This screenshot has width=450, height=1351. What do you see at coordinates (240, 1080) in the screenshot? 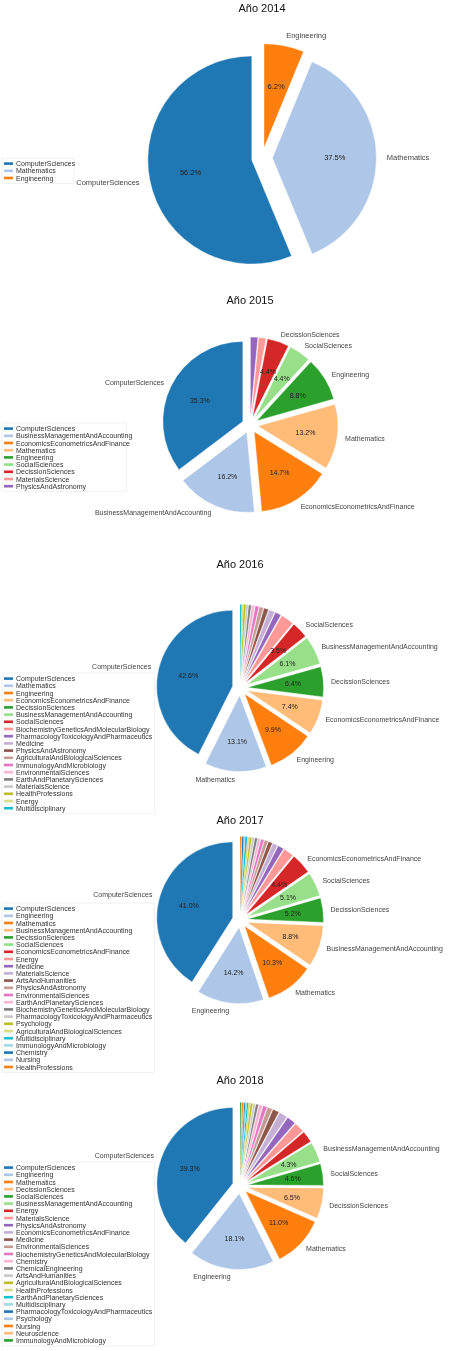
I see `chart-title: Año 2018` at bounding box center [240, 1080].